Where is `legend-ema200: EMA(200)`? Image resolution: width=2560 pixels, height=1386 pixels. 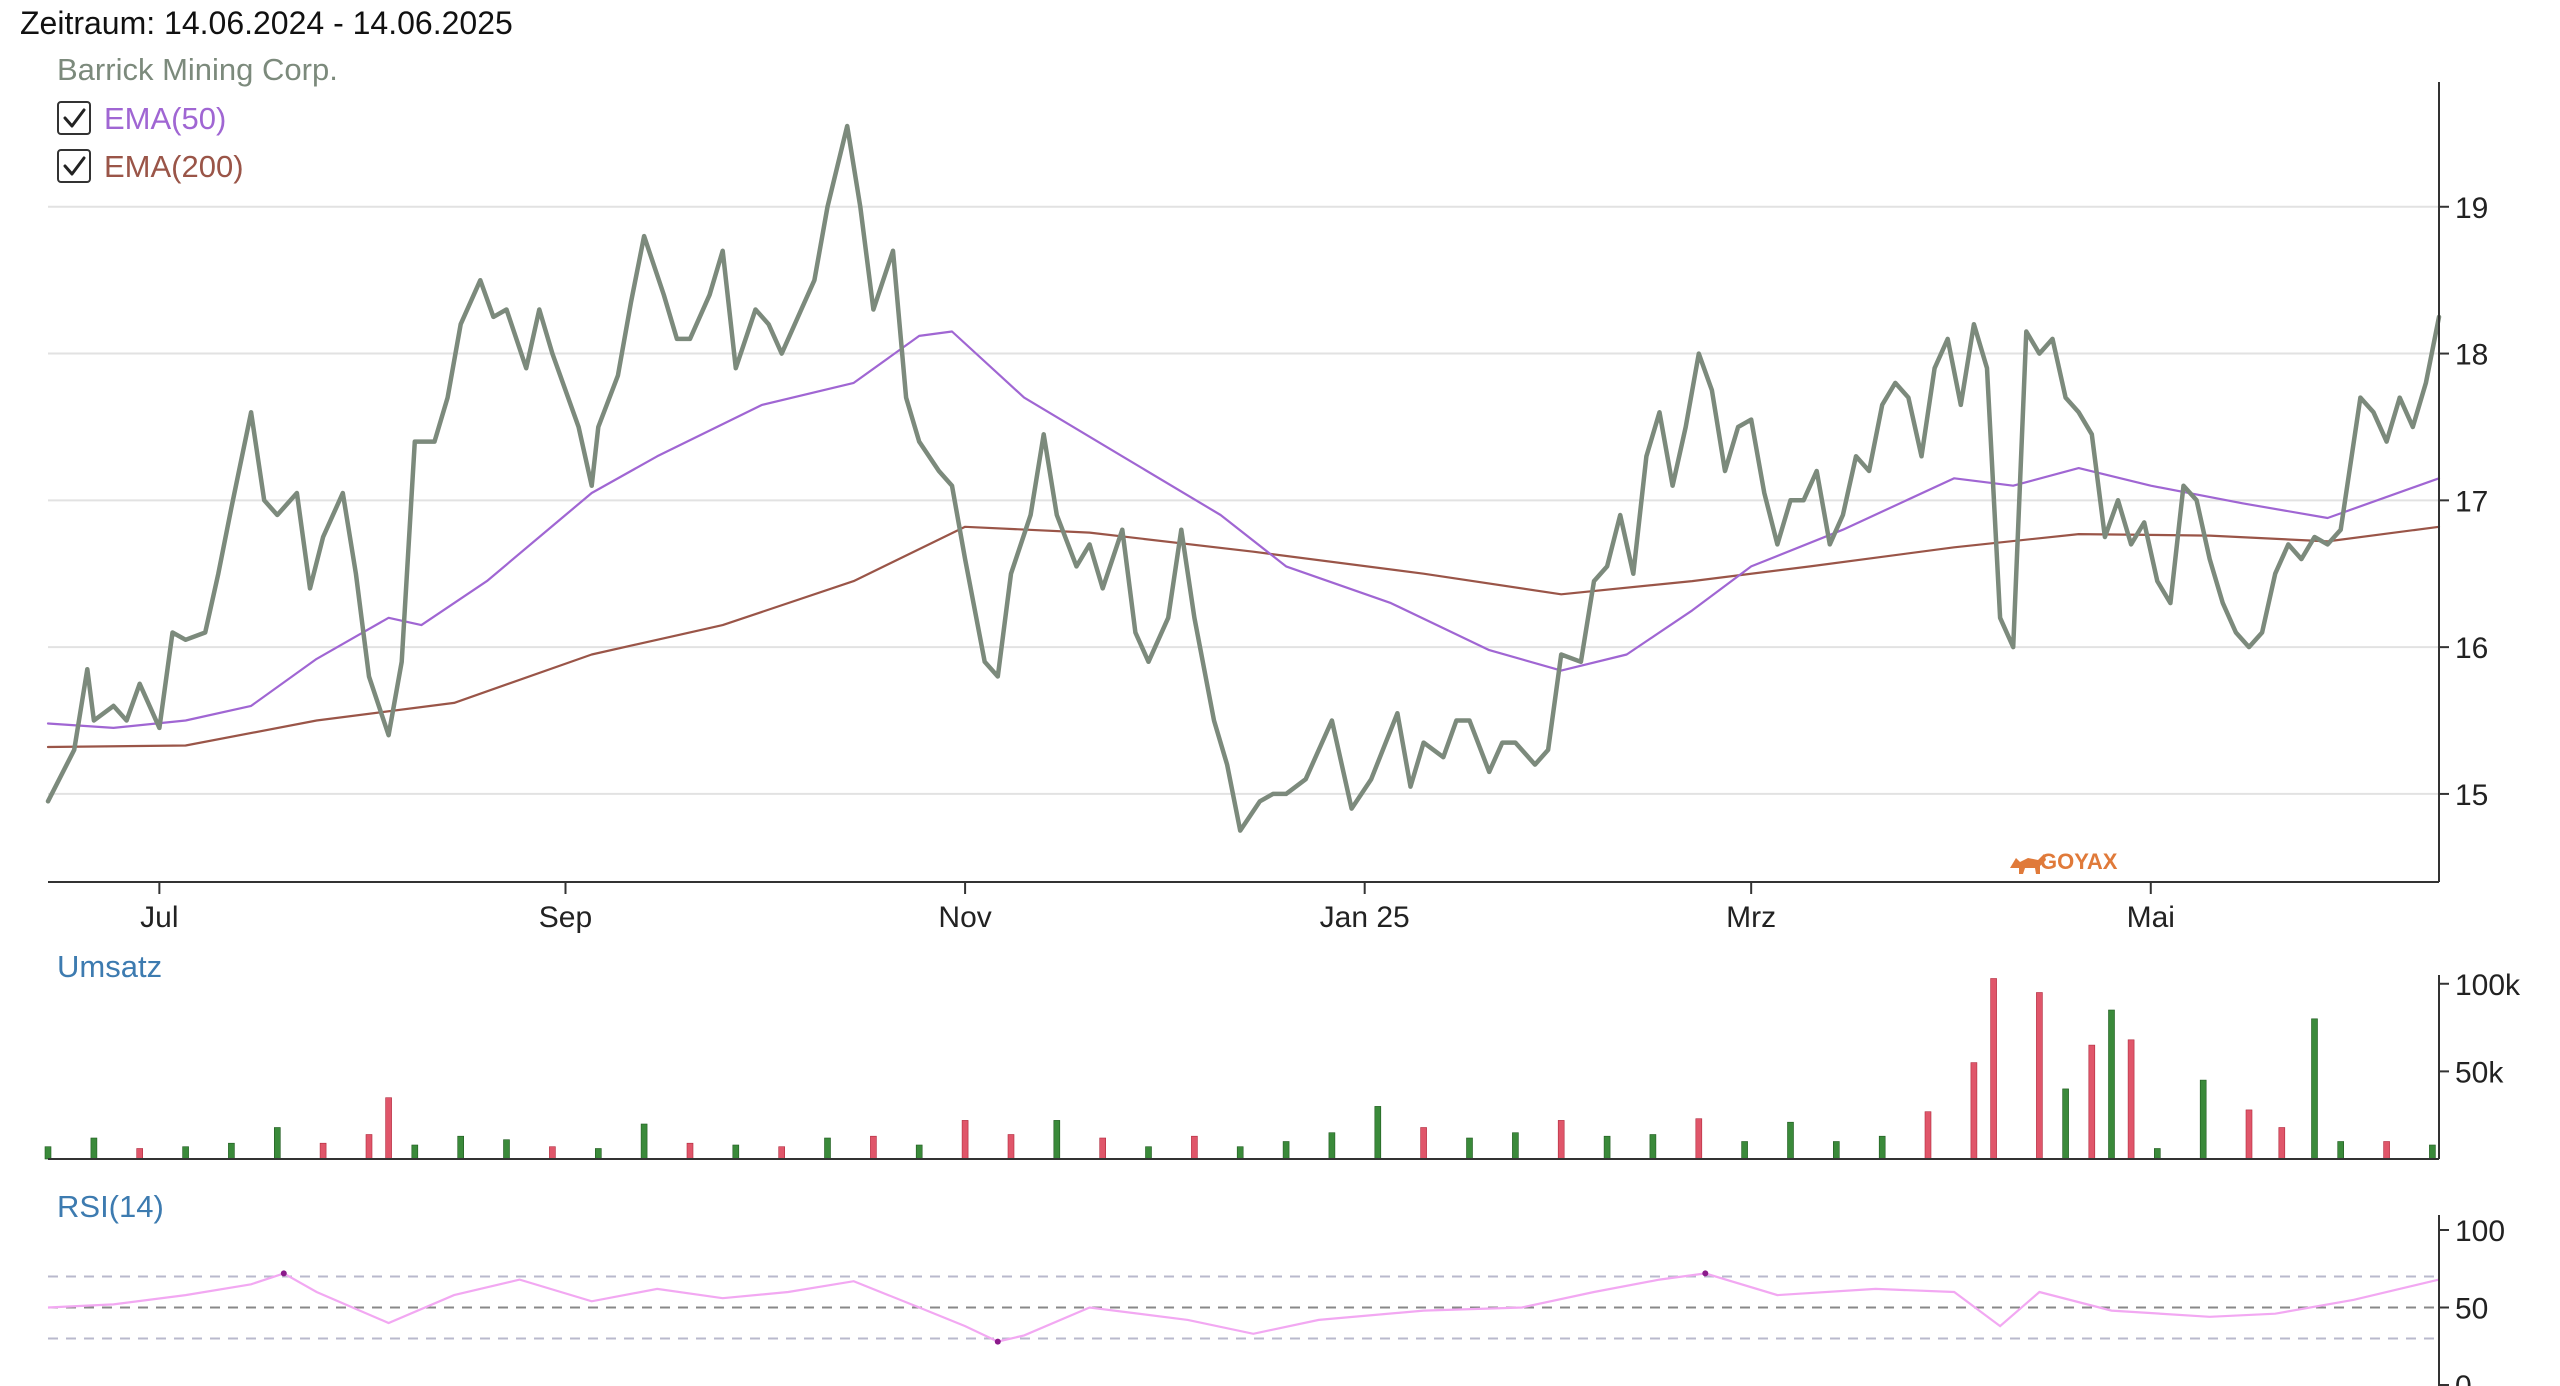
legend-ema200: EMA(200) is located at coordinates (150, 166).